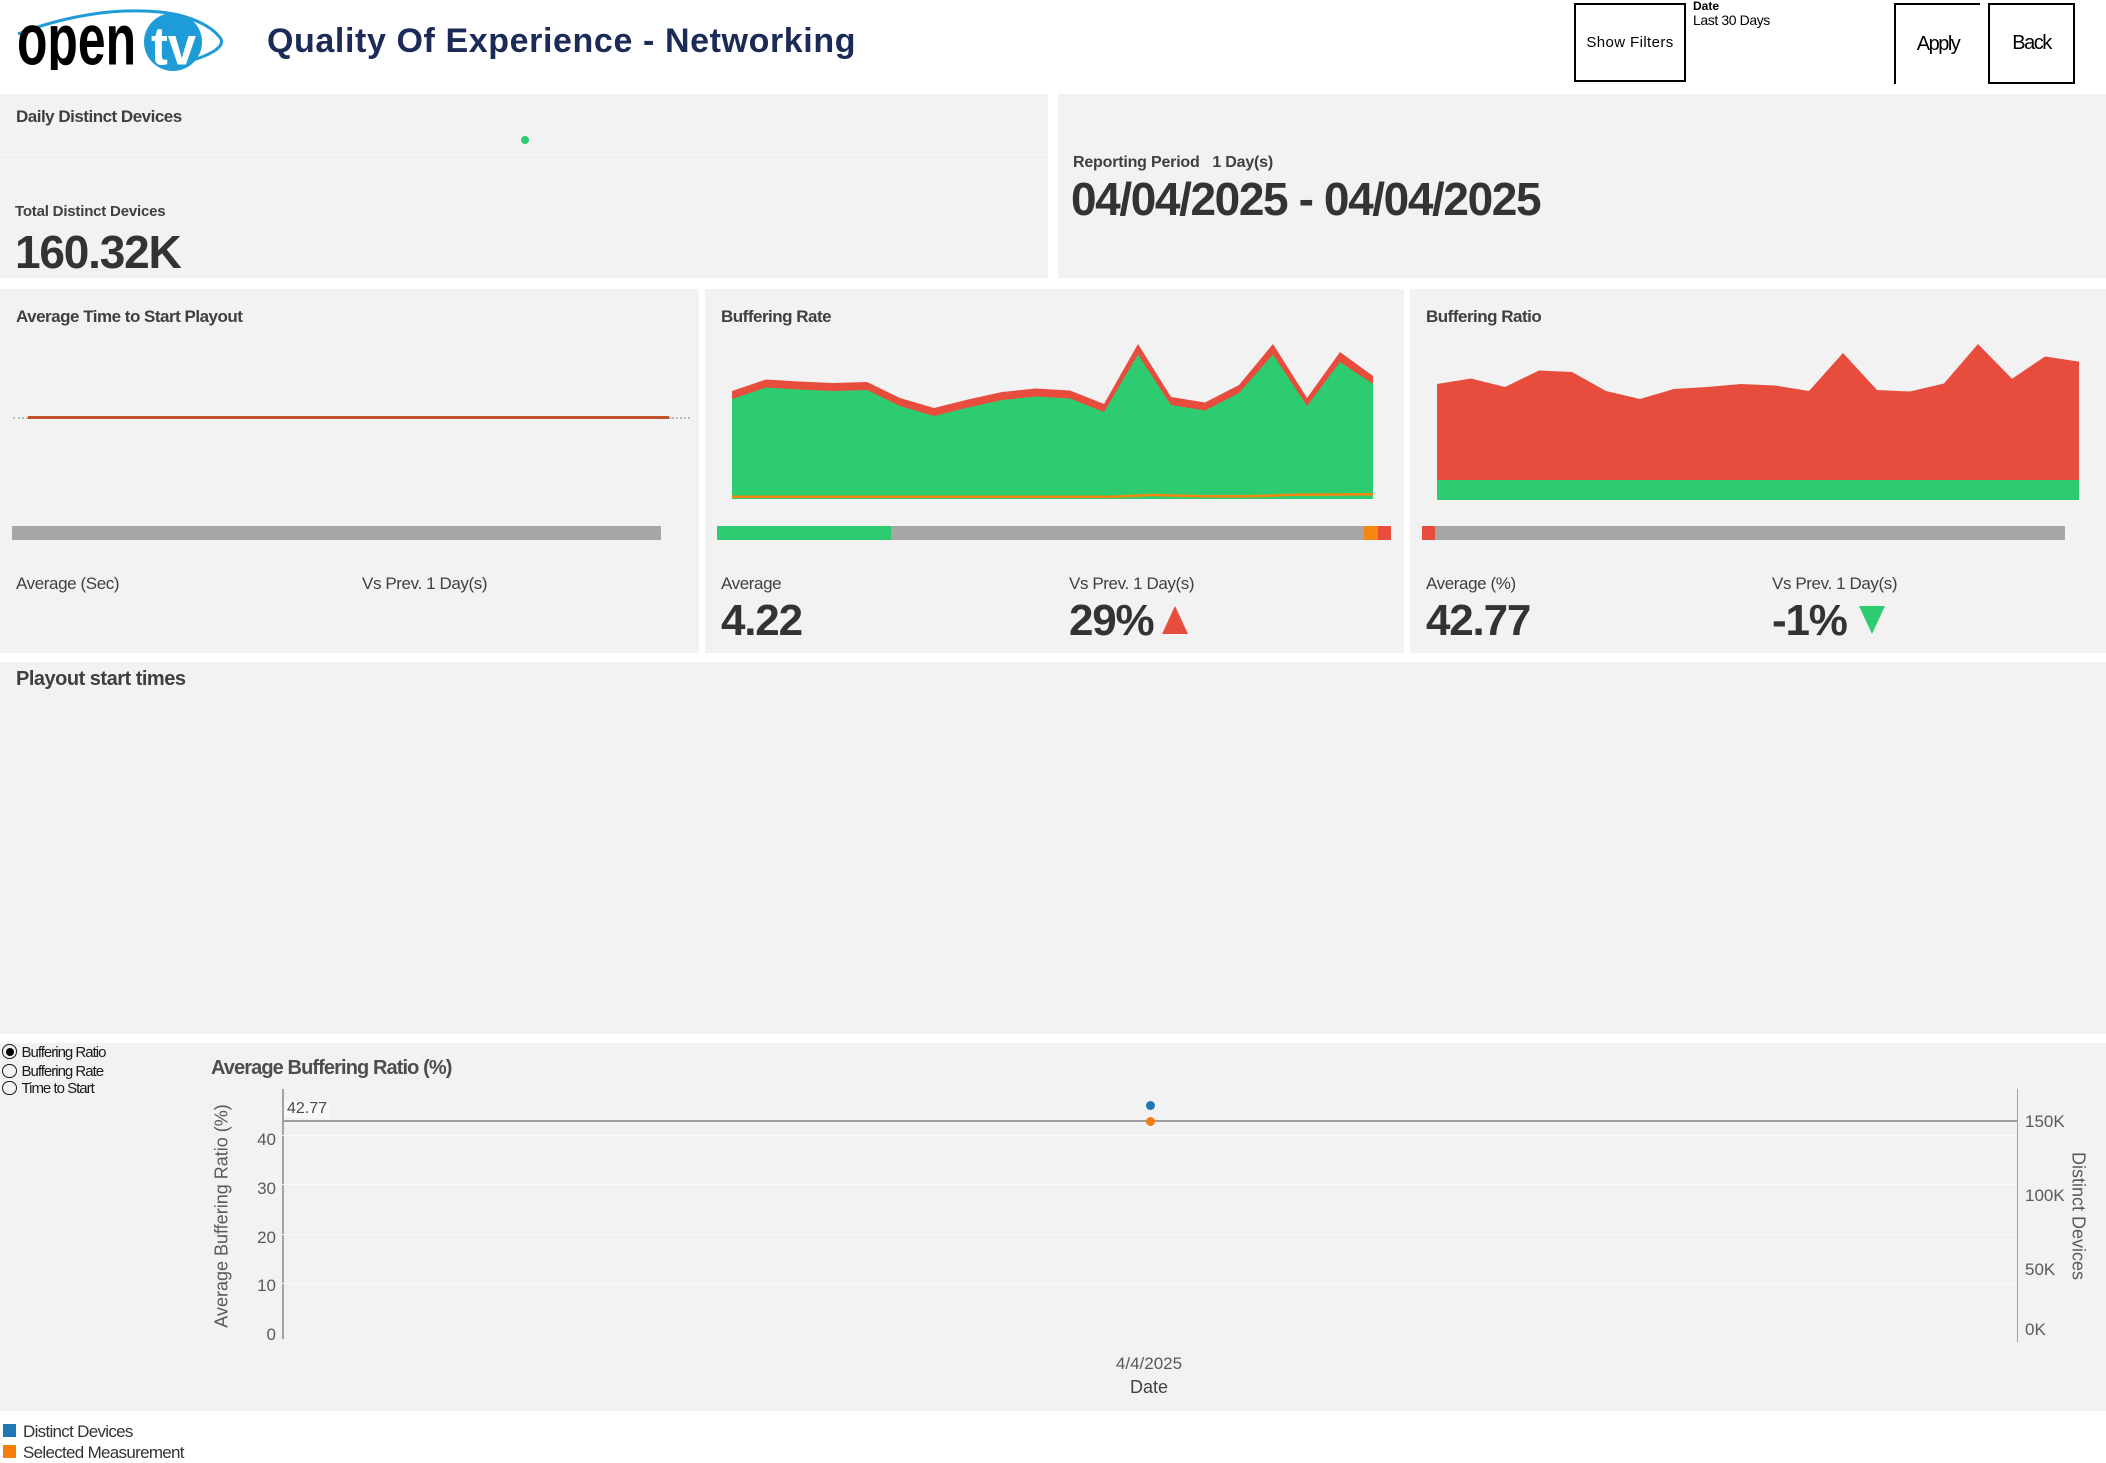 Image resolution: width=2106 pixels, height=1463 pixels. Describe the element at coordinates (173, 47) in the screenshot. I see `svg-text: tv` at that location.